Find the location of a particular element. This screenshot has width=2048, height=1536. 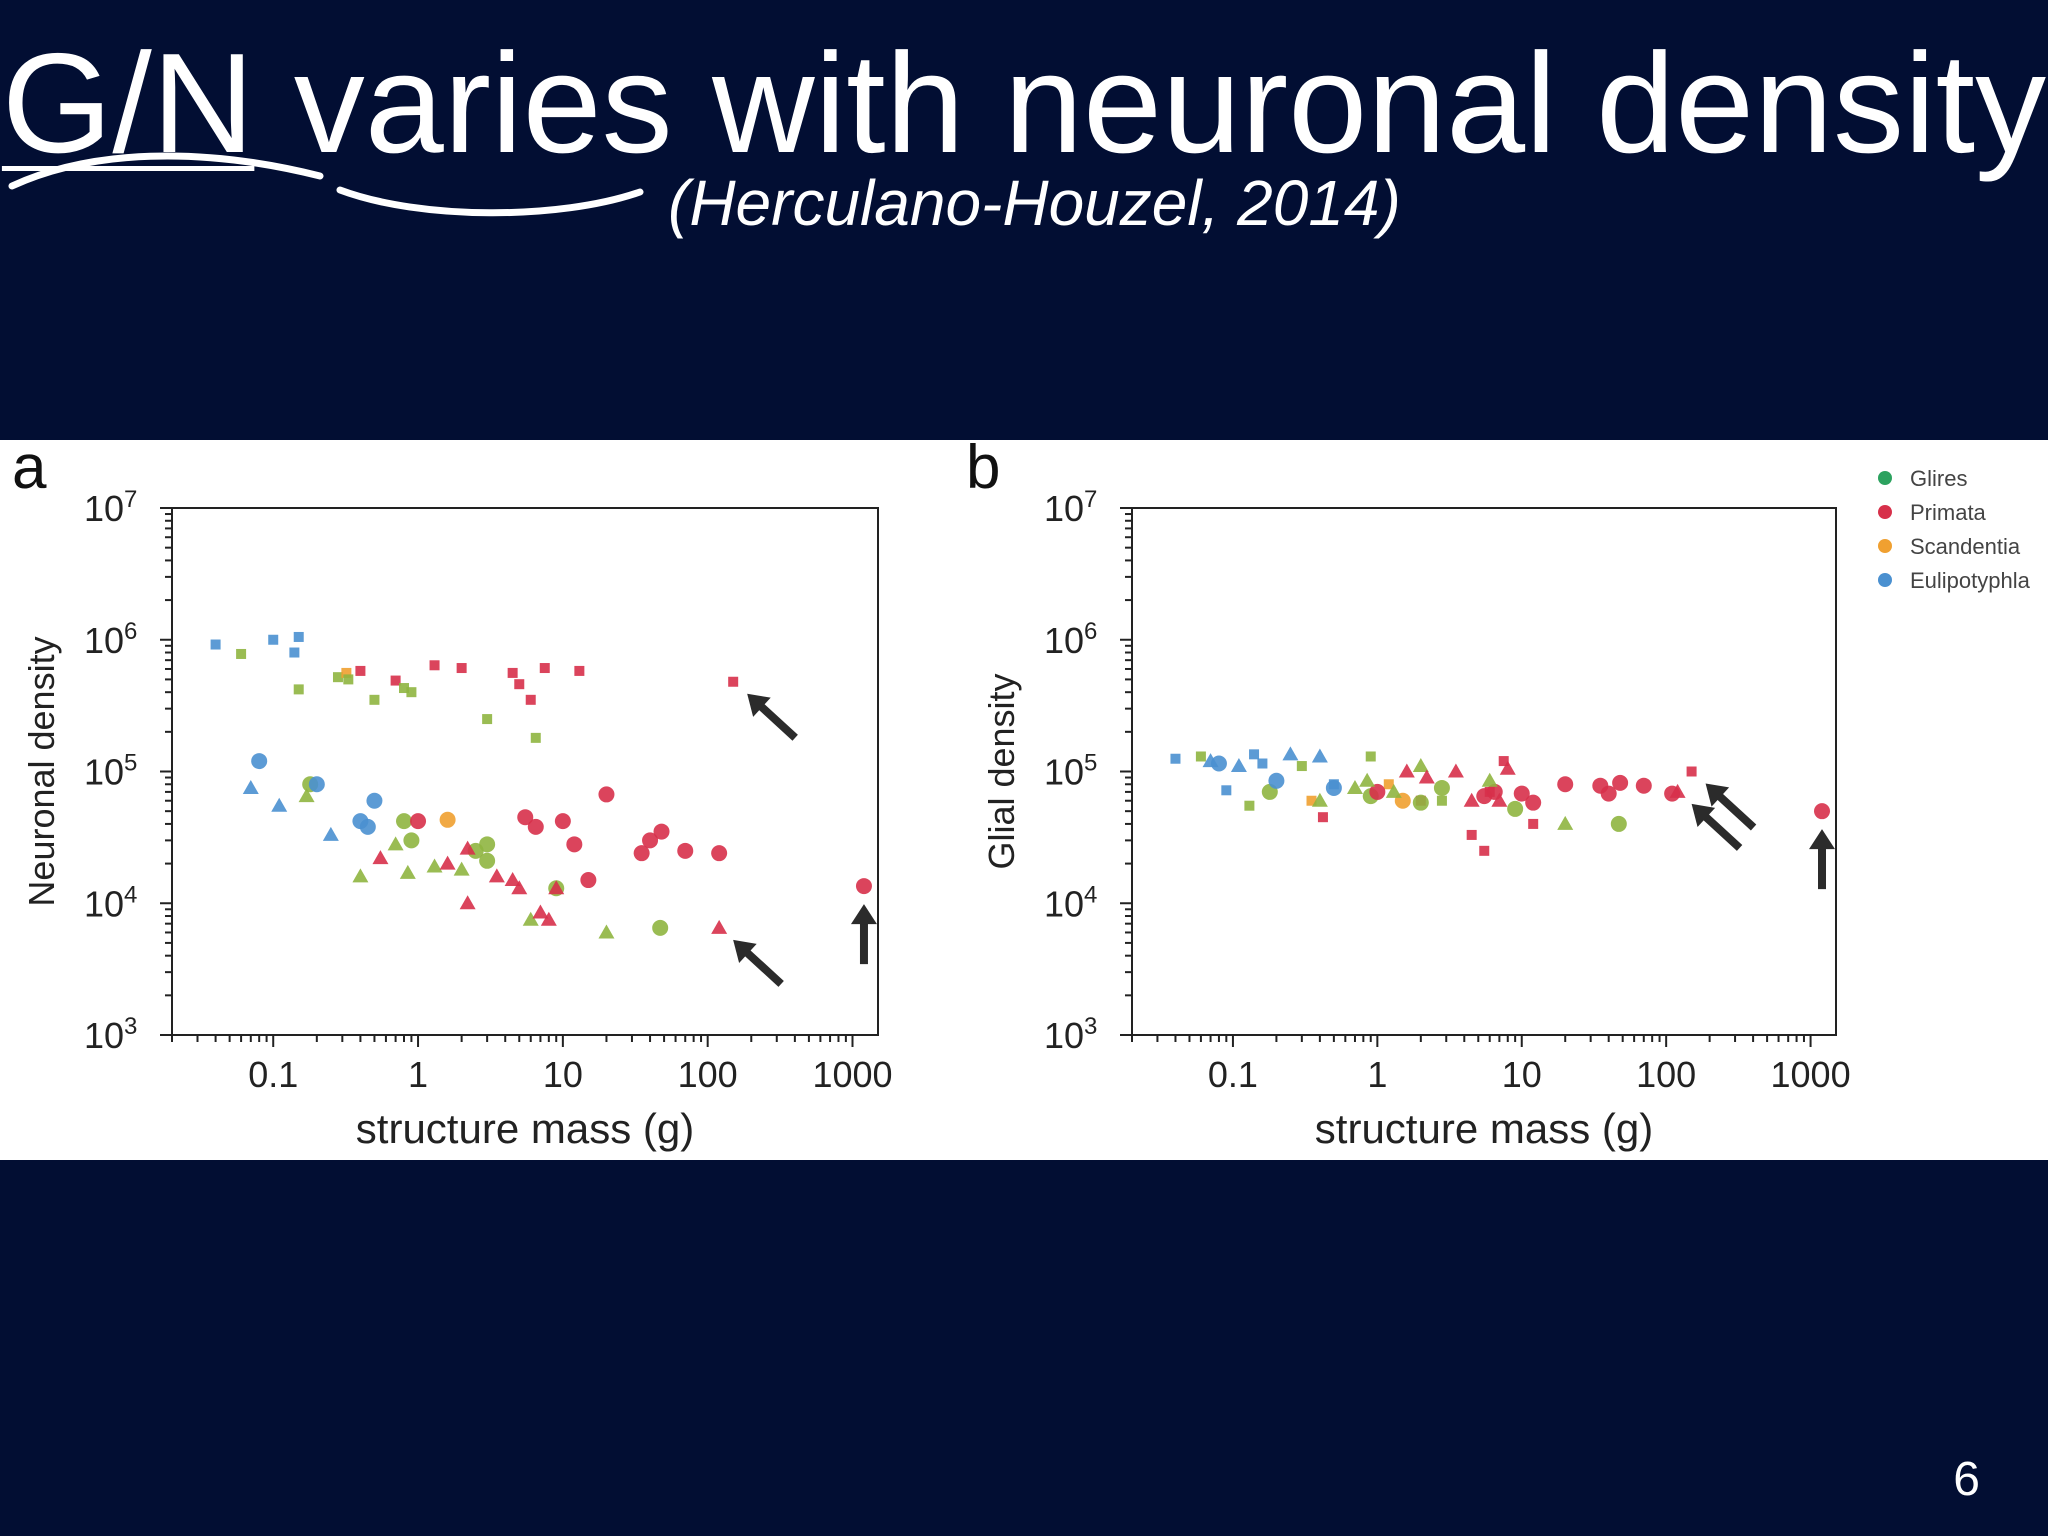

y-tick-label: 10⁶ is located at coordinates (110, 639).